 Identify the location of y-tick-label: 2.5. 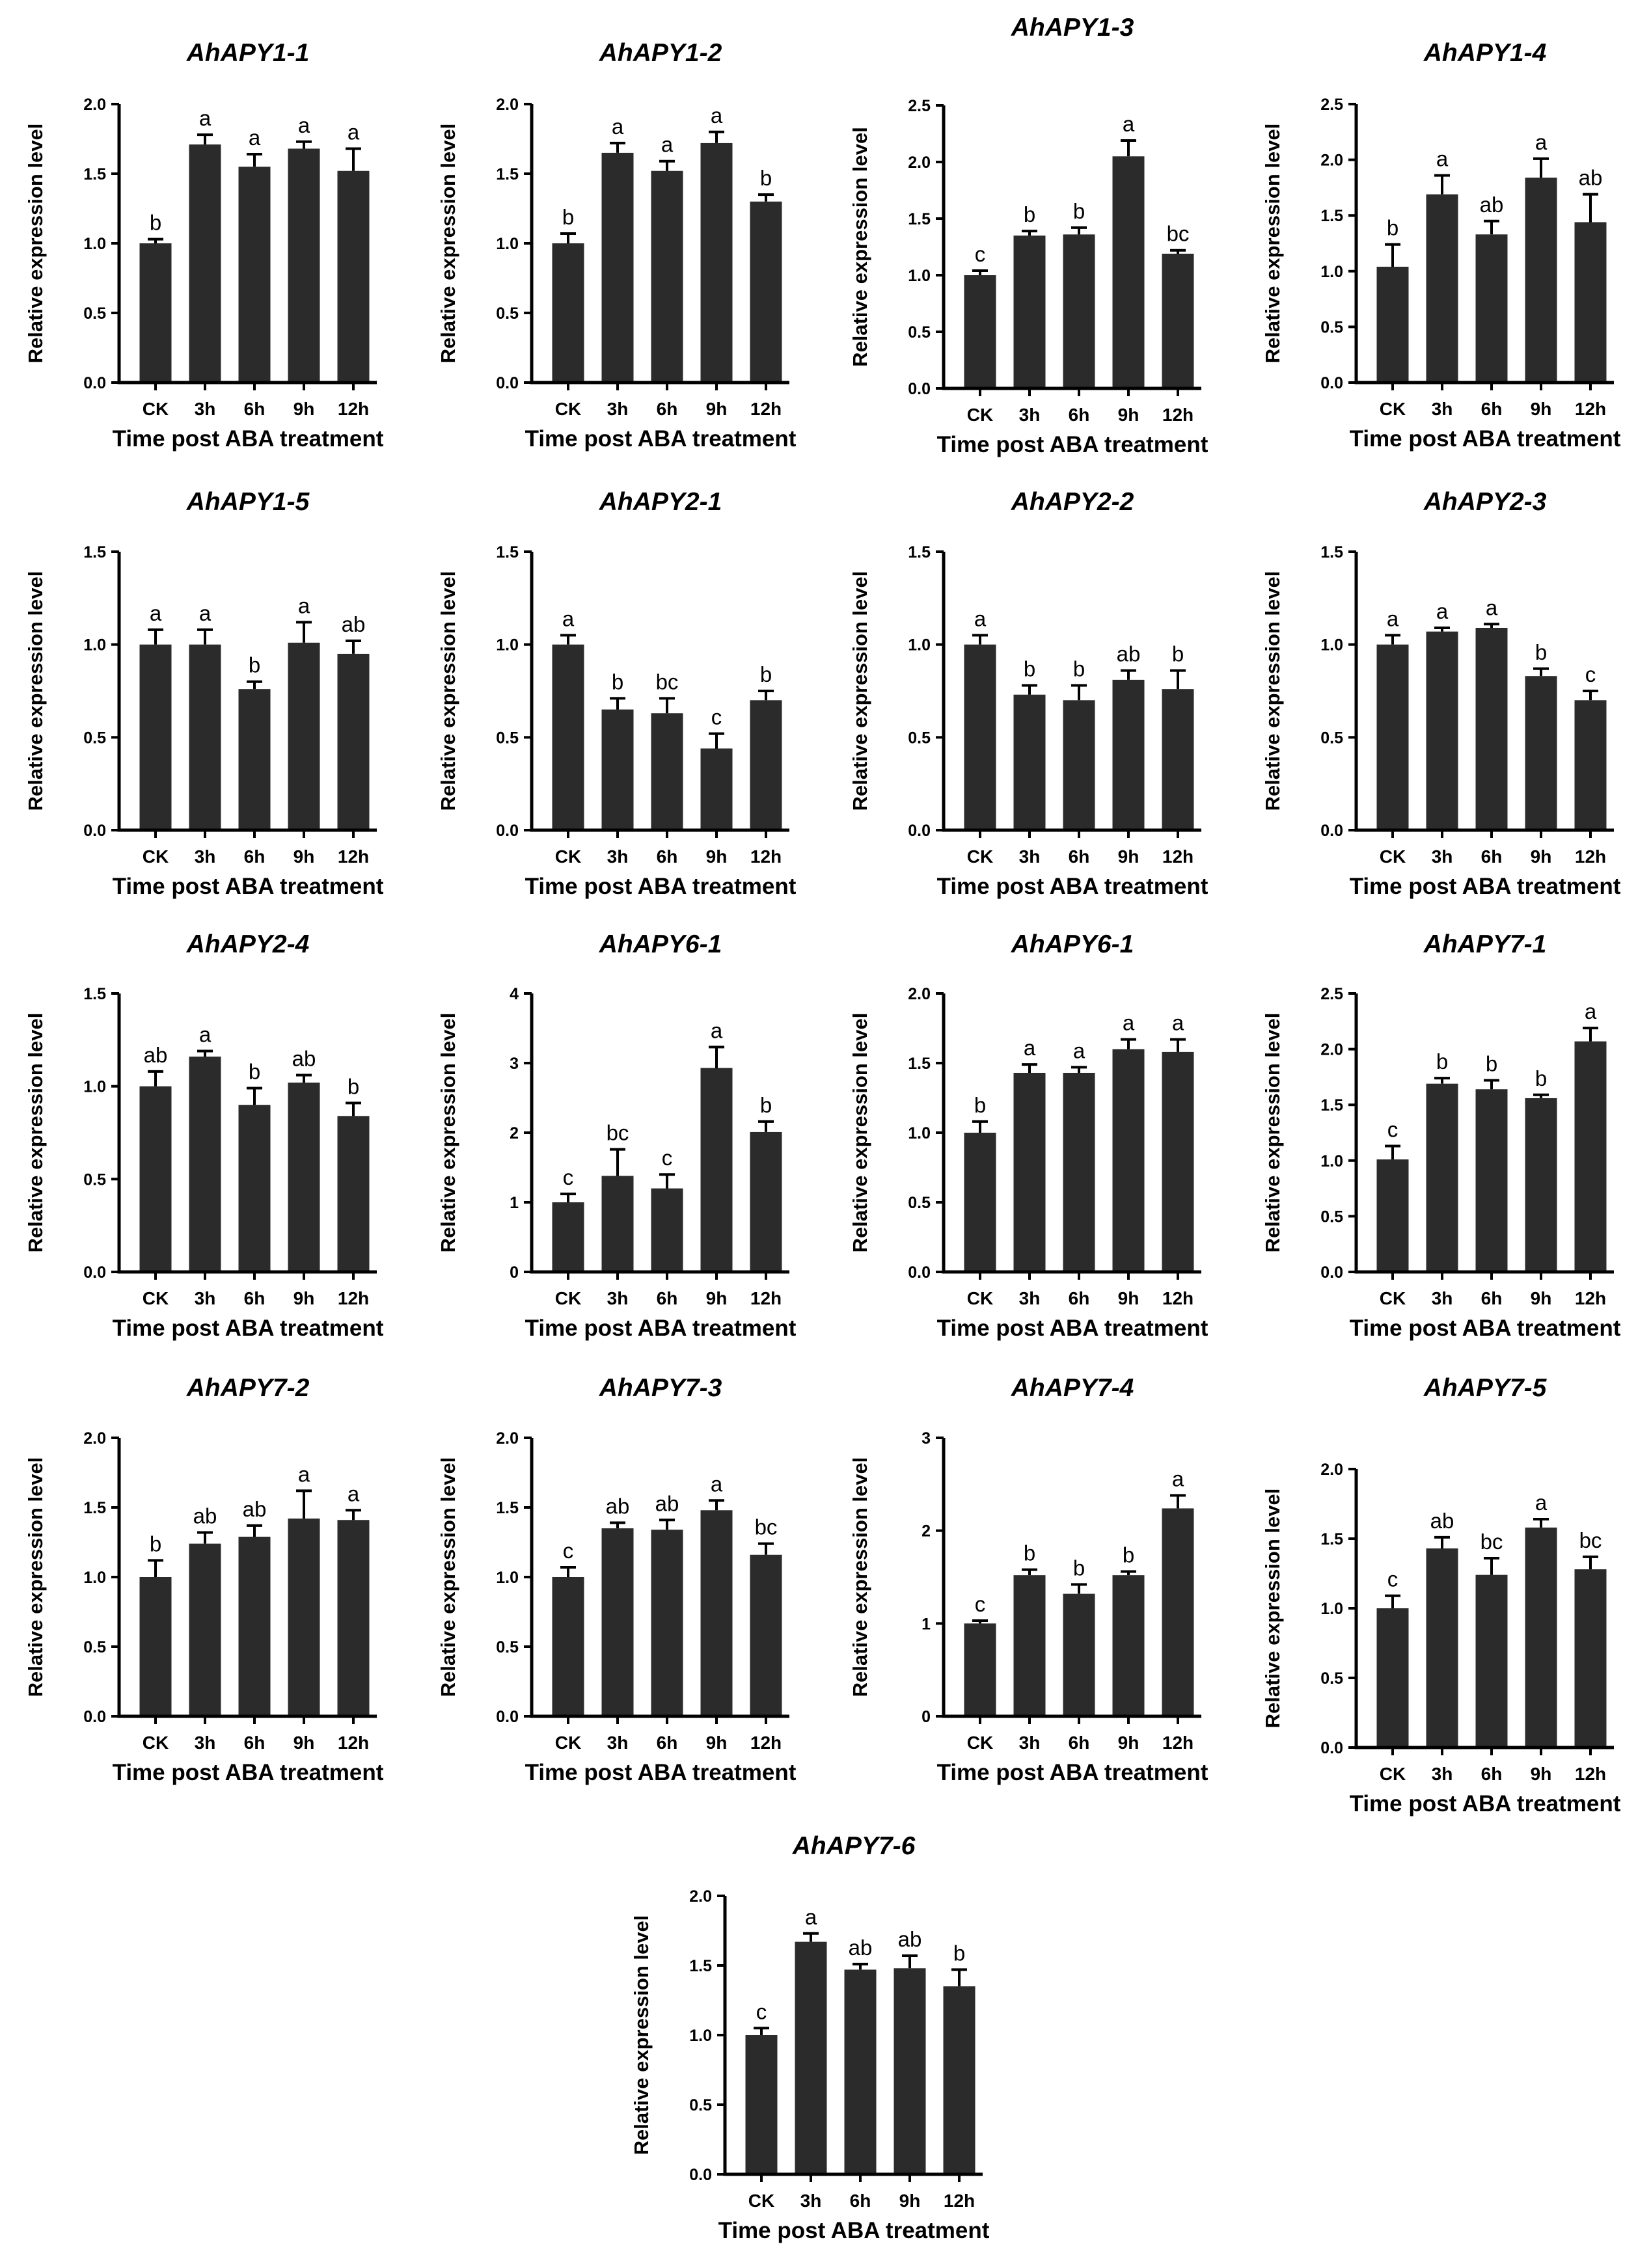
(1331, 994).